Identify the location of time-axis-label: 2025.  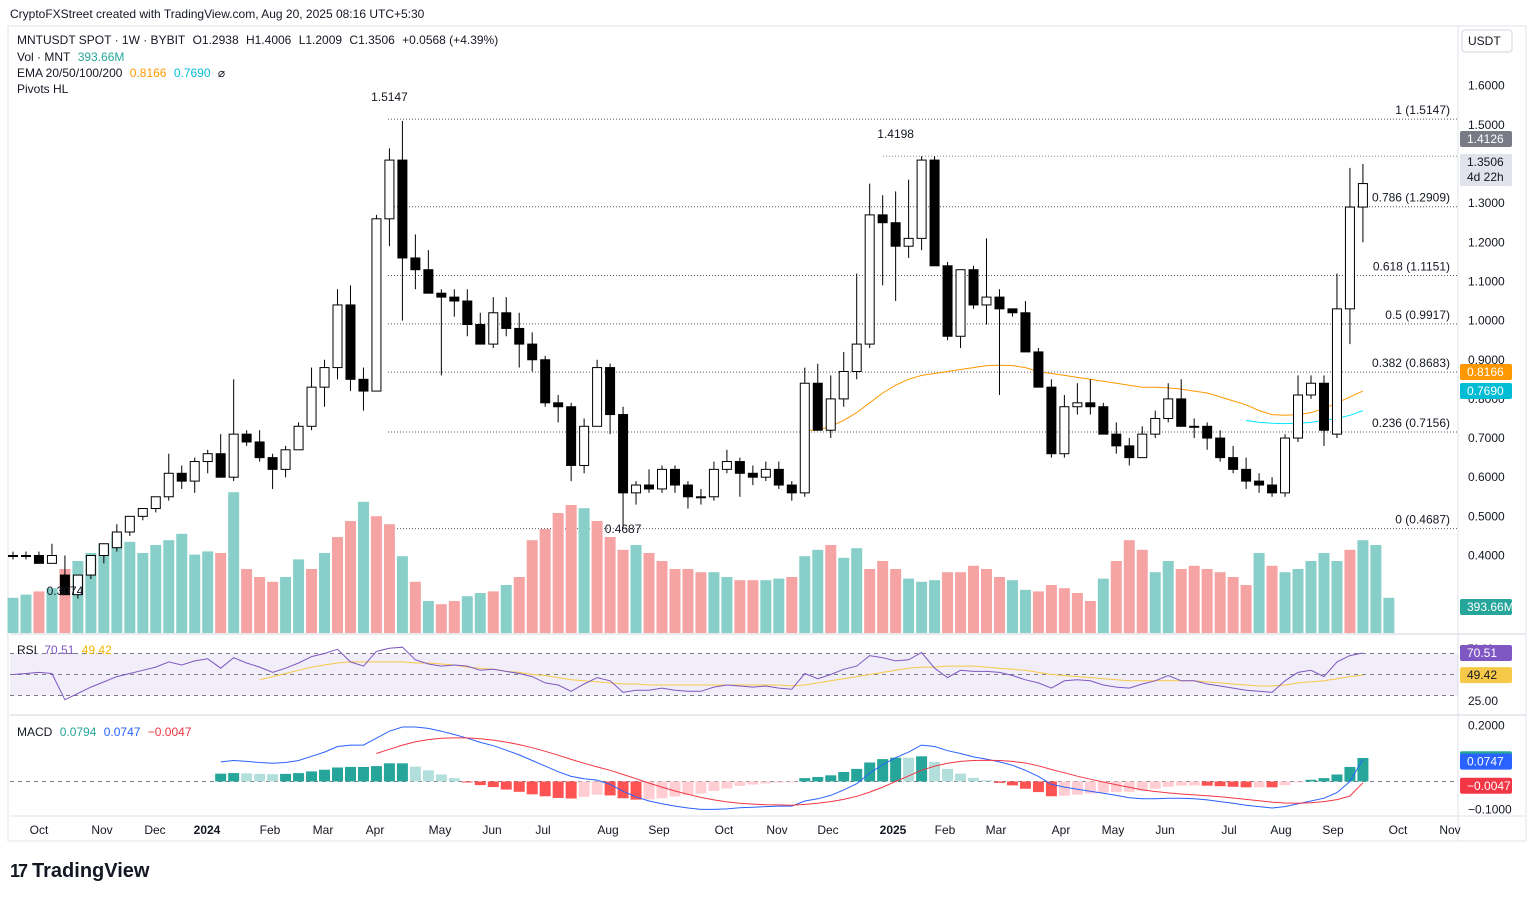
(893, 830).